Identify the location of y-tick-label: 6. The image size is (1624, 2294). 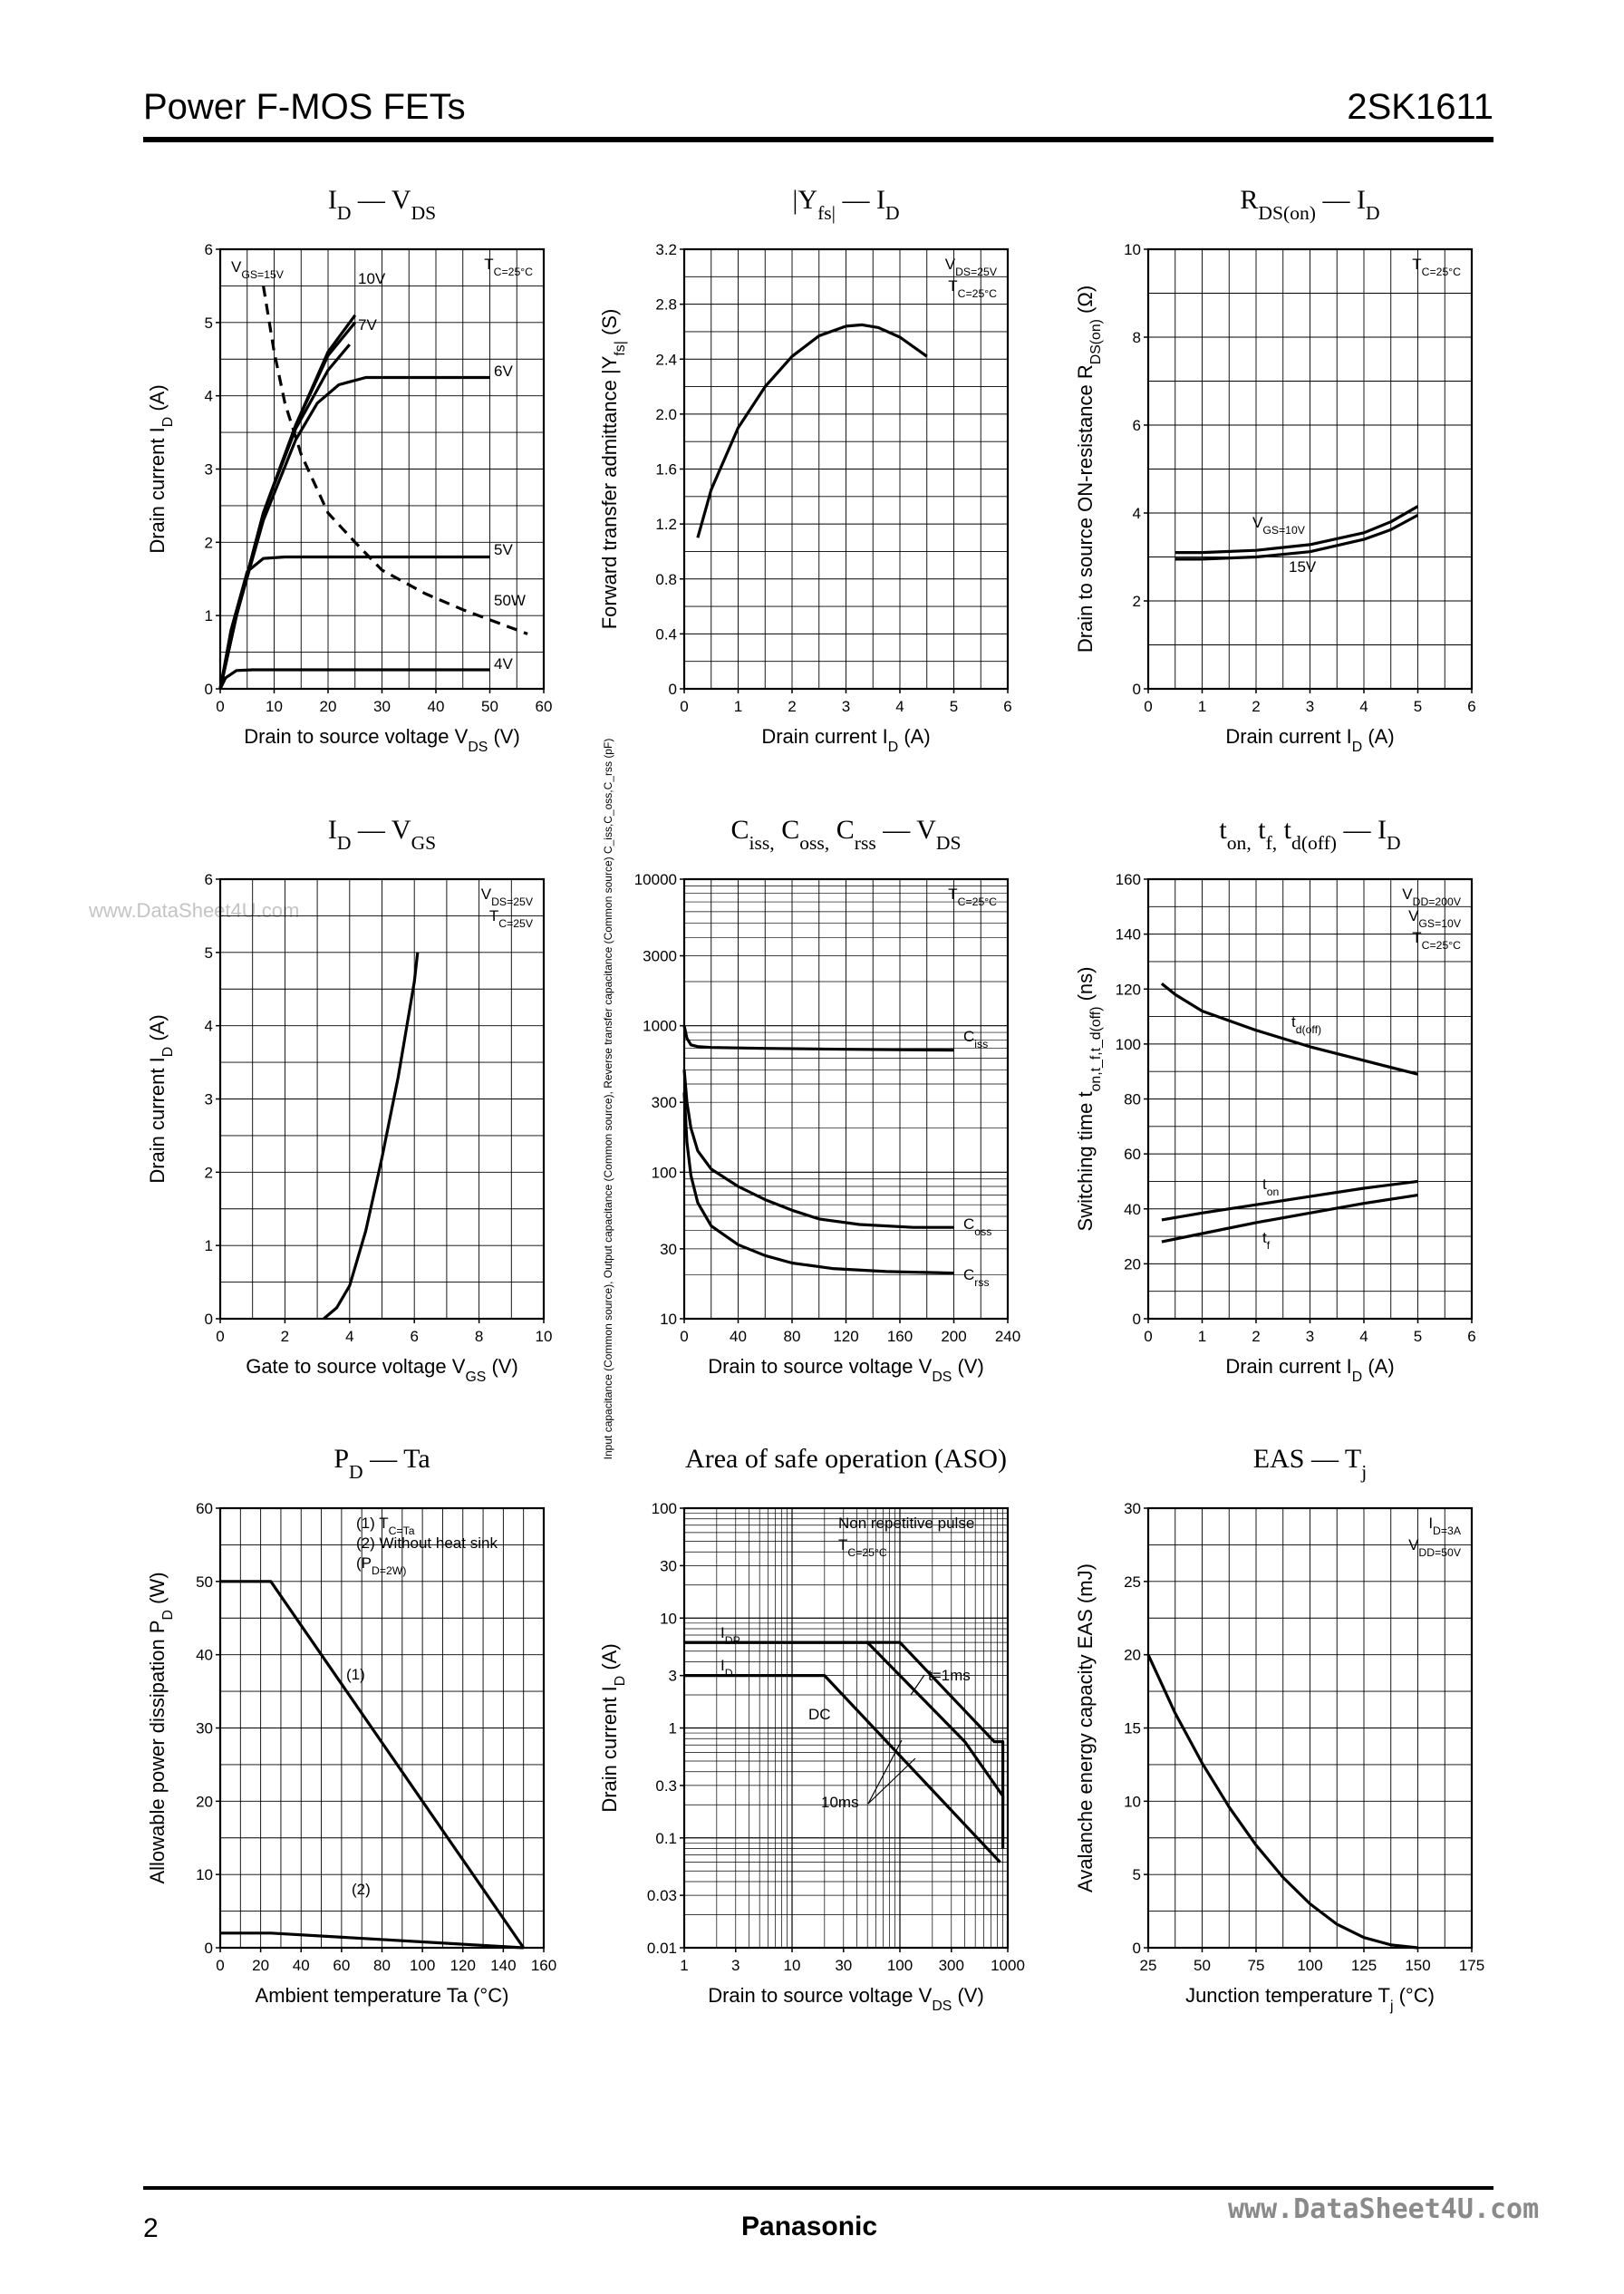
(209, 879).